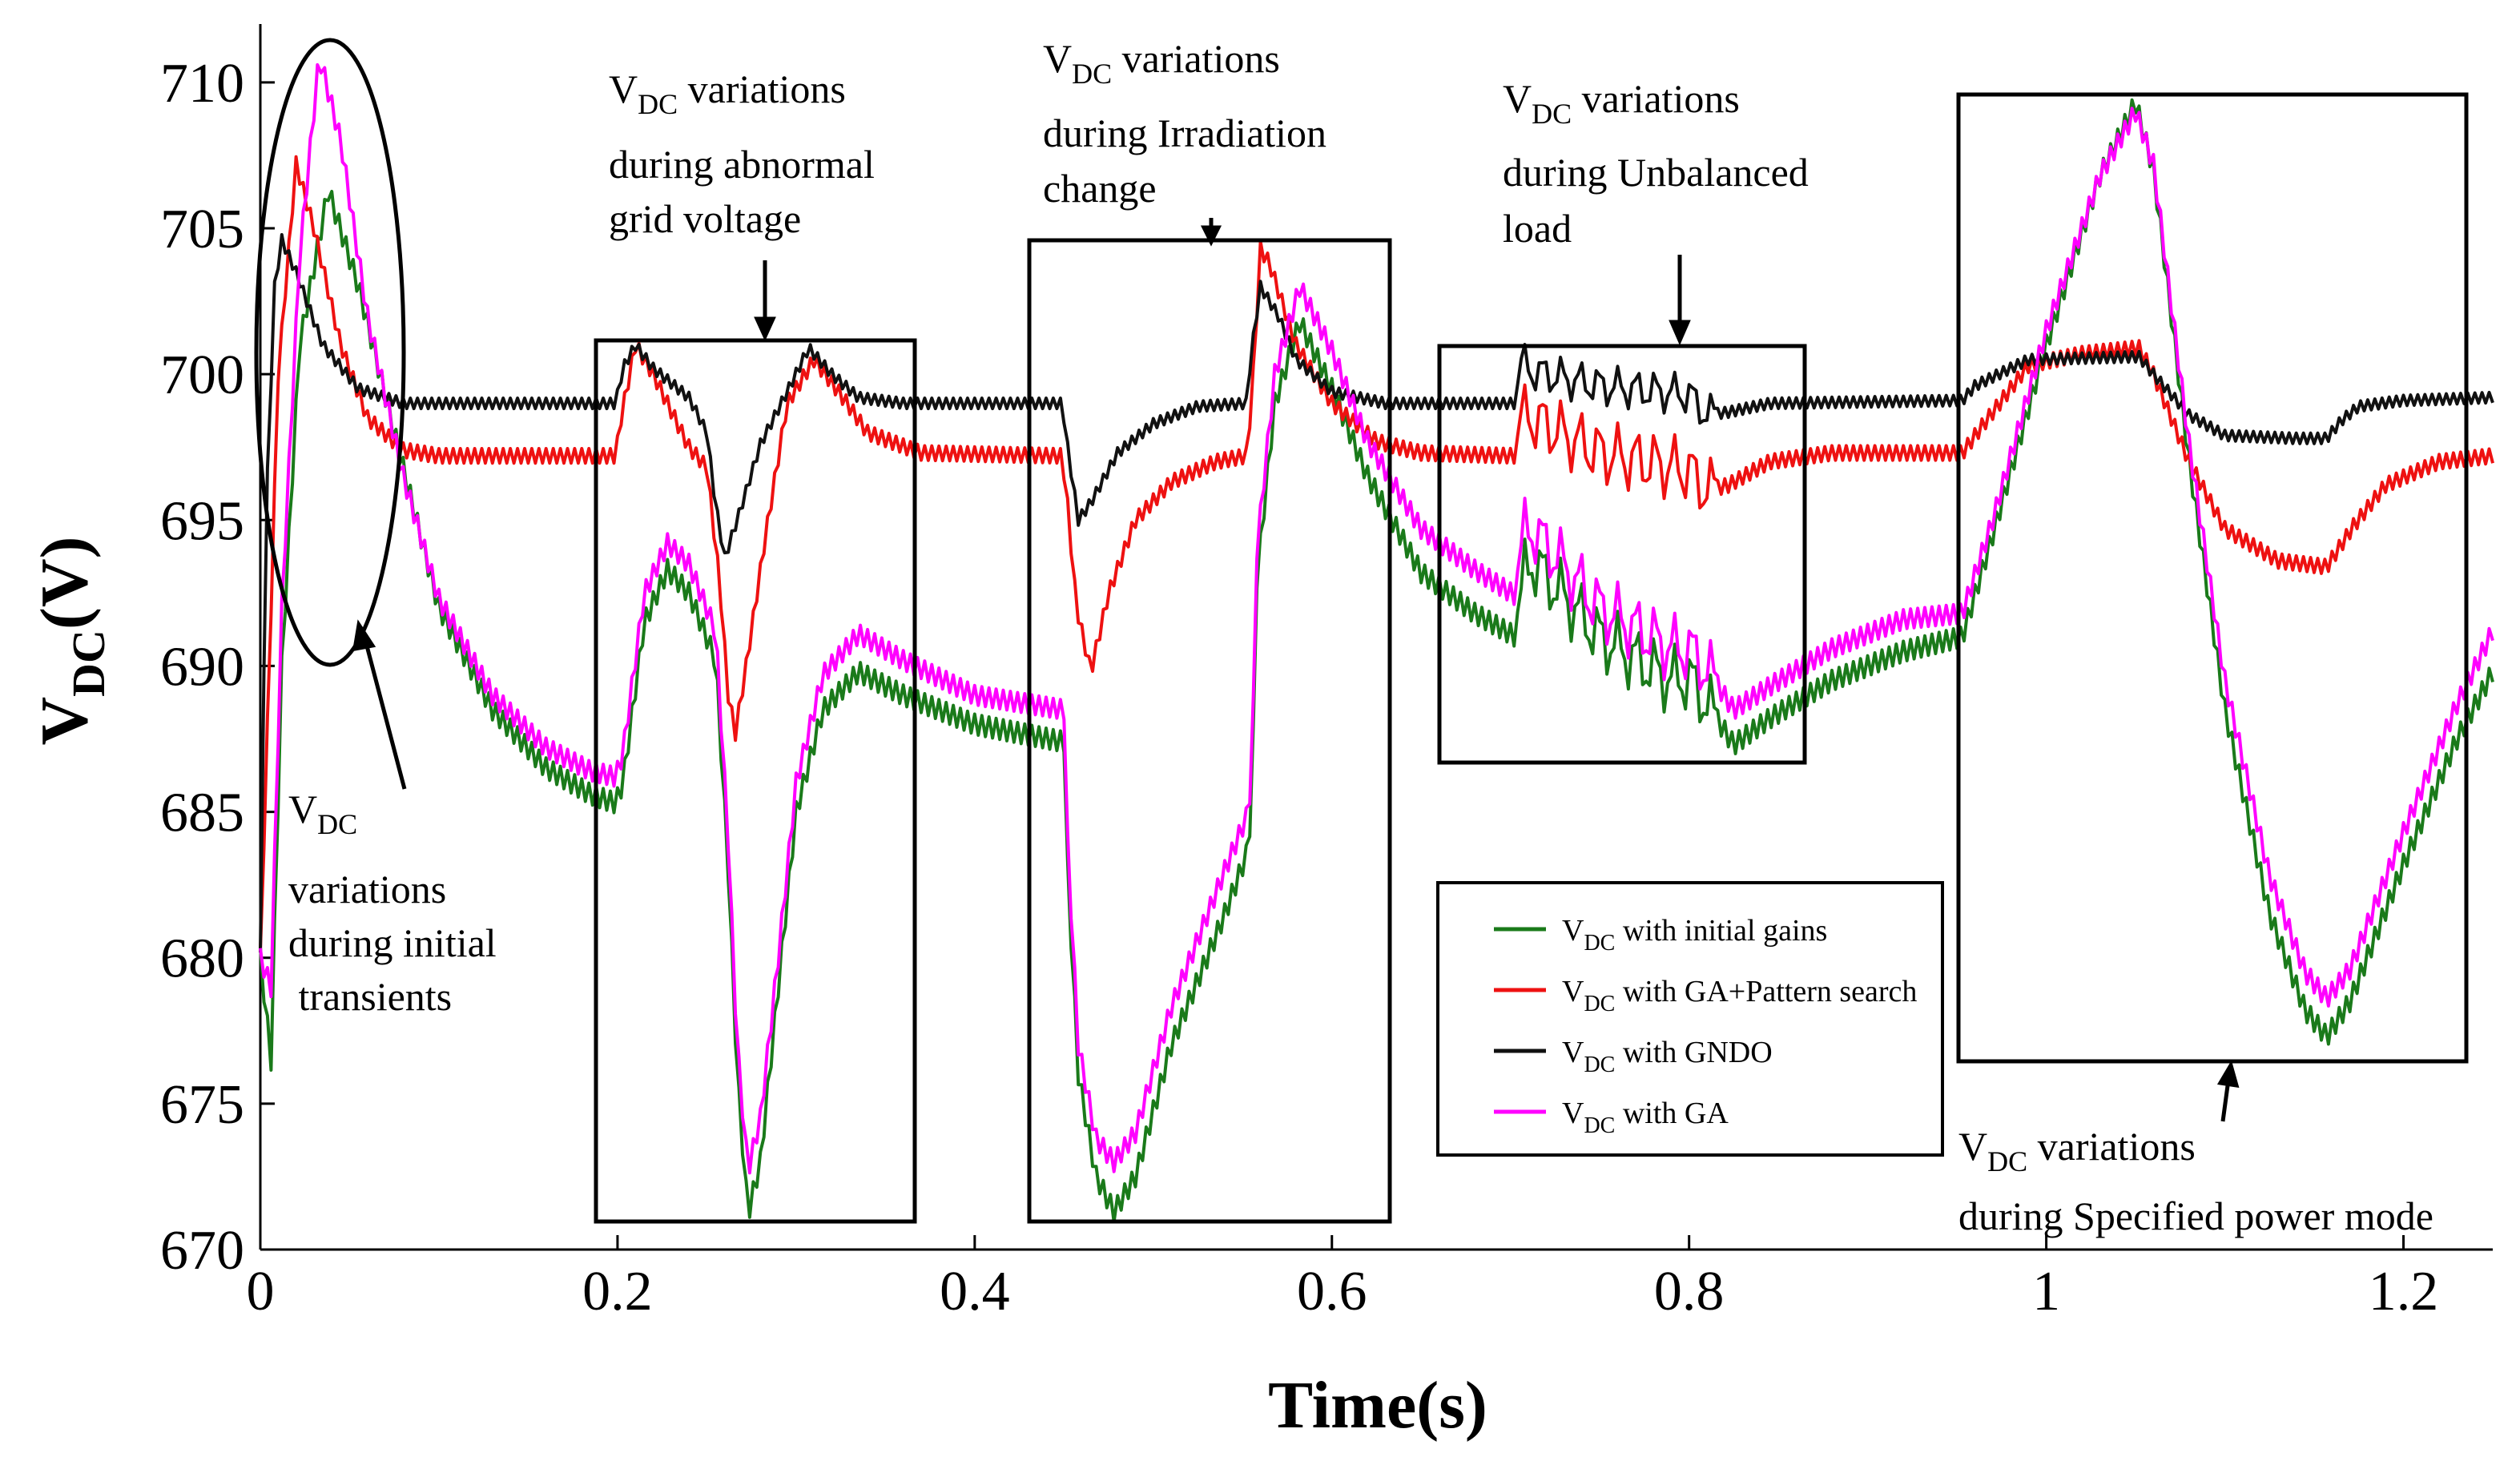 This screenshot has height=1457, width=2520. I want to click on y-tick-label: 675, so click(202, 1105).